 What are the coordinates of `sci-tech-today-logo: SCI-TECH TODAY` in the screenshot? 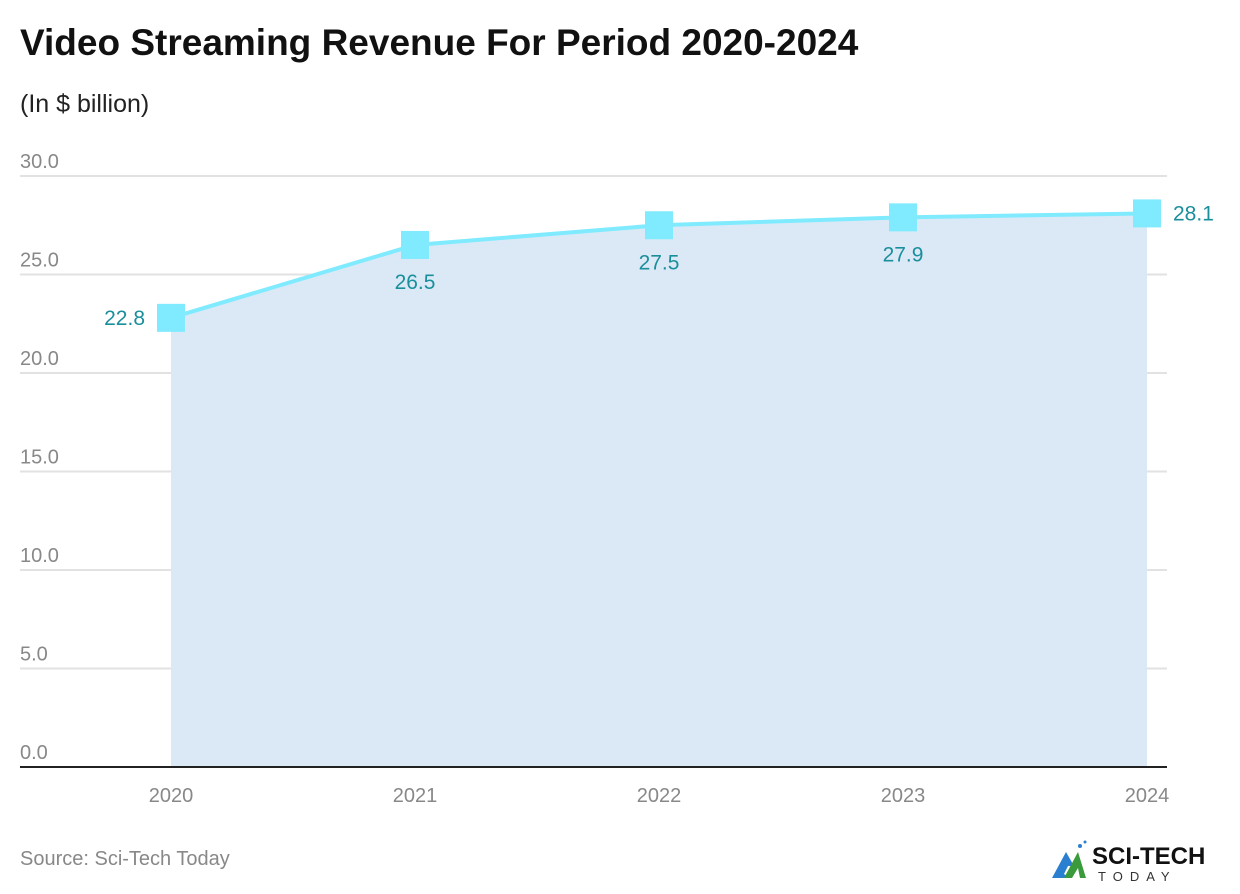 It's located at (1128, 862).